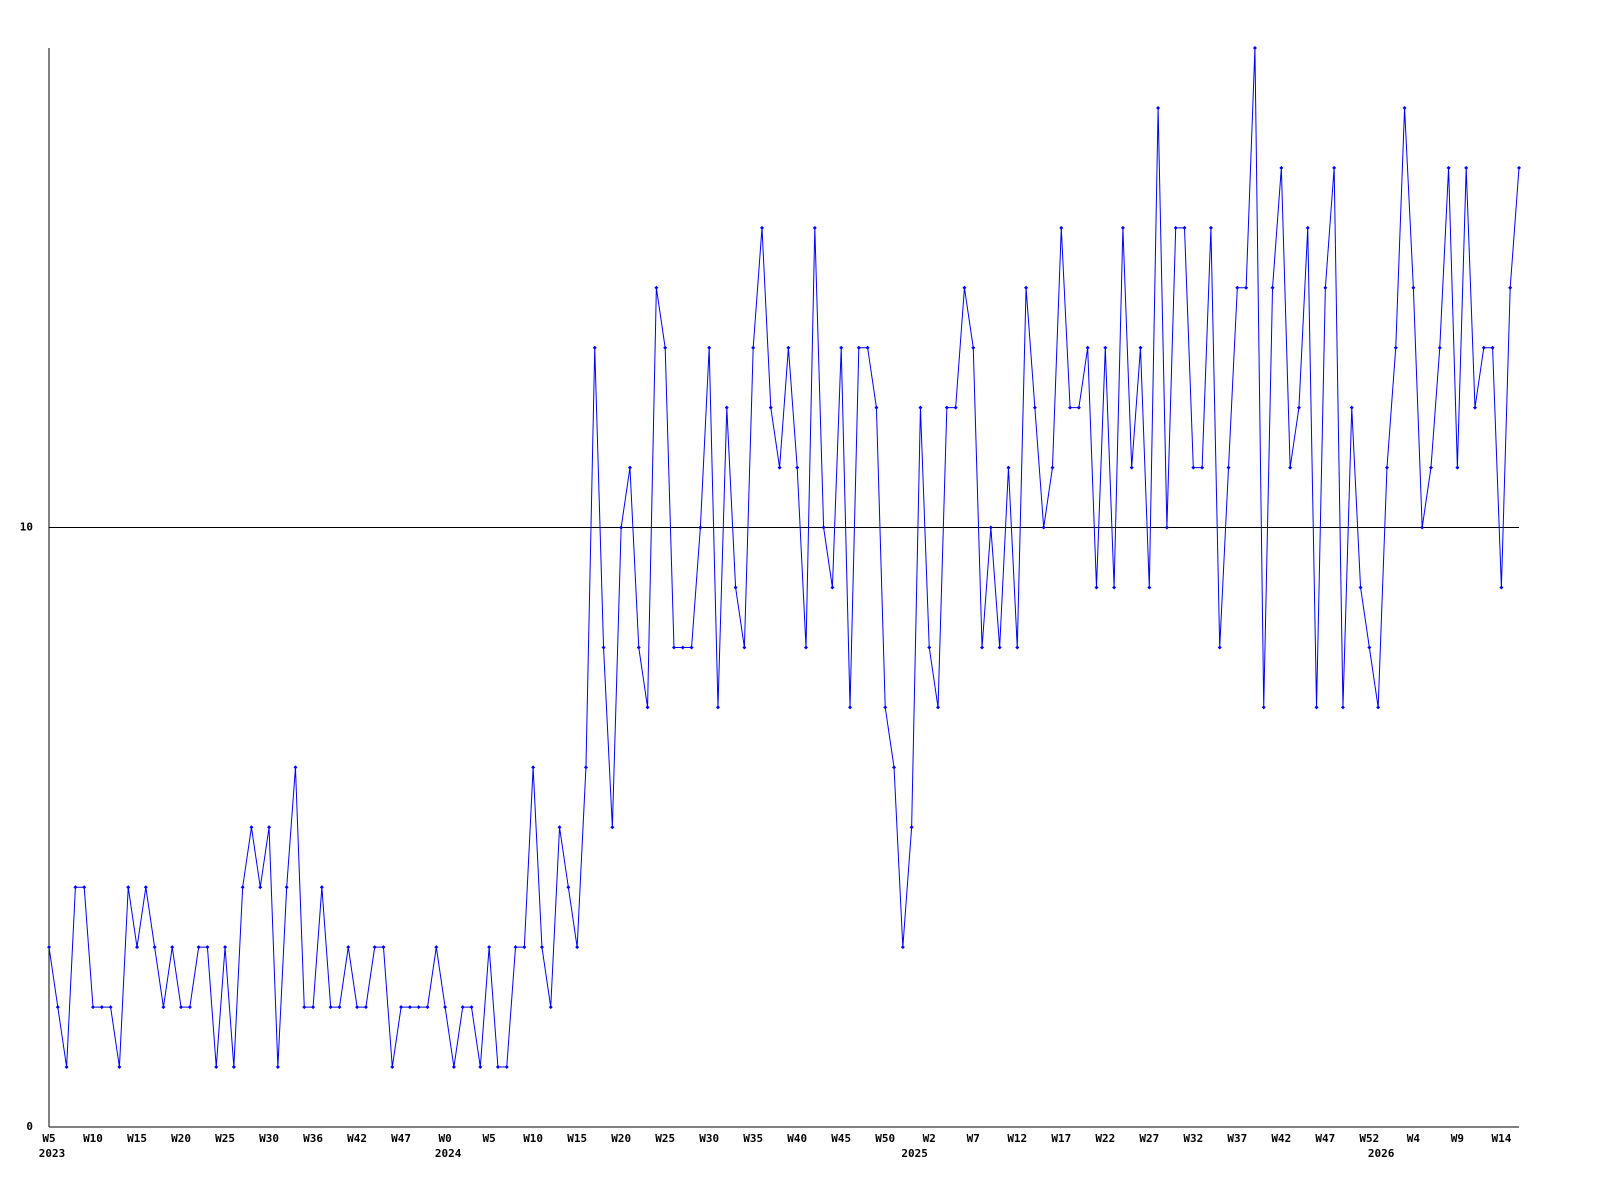 Image resolution: width=1600 pixels, height=1200 pixels. I want to click on x-tick-label: W20, so click(621, 1138).